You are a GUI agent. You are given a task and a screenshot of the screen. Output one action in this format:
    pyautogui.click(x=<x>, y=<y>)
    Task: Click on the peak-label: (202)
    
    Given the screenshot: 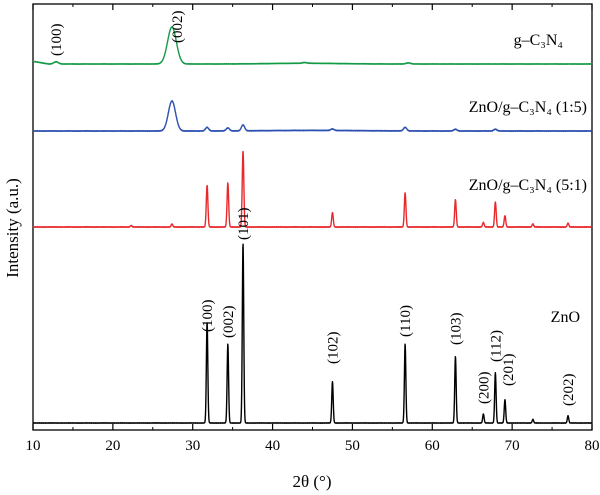 What is the action you would take?
    pyautogui.click(x=569, y=390)
    